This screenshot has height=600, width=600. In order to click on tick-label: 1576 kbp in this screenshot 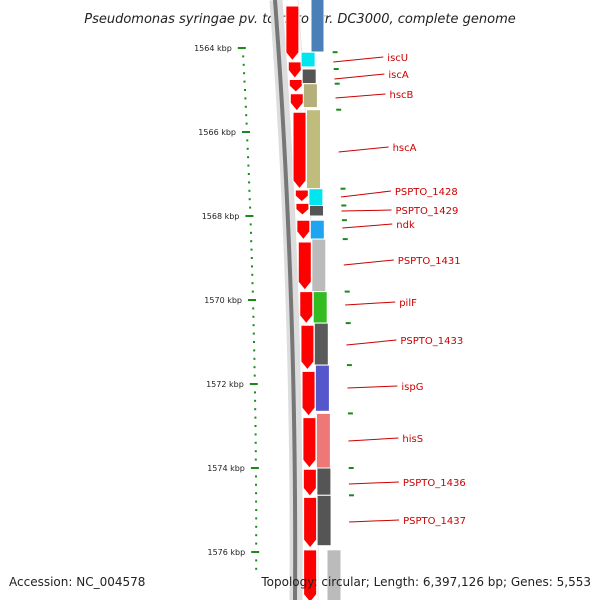, I will do `click(226, 552)`.